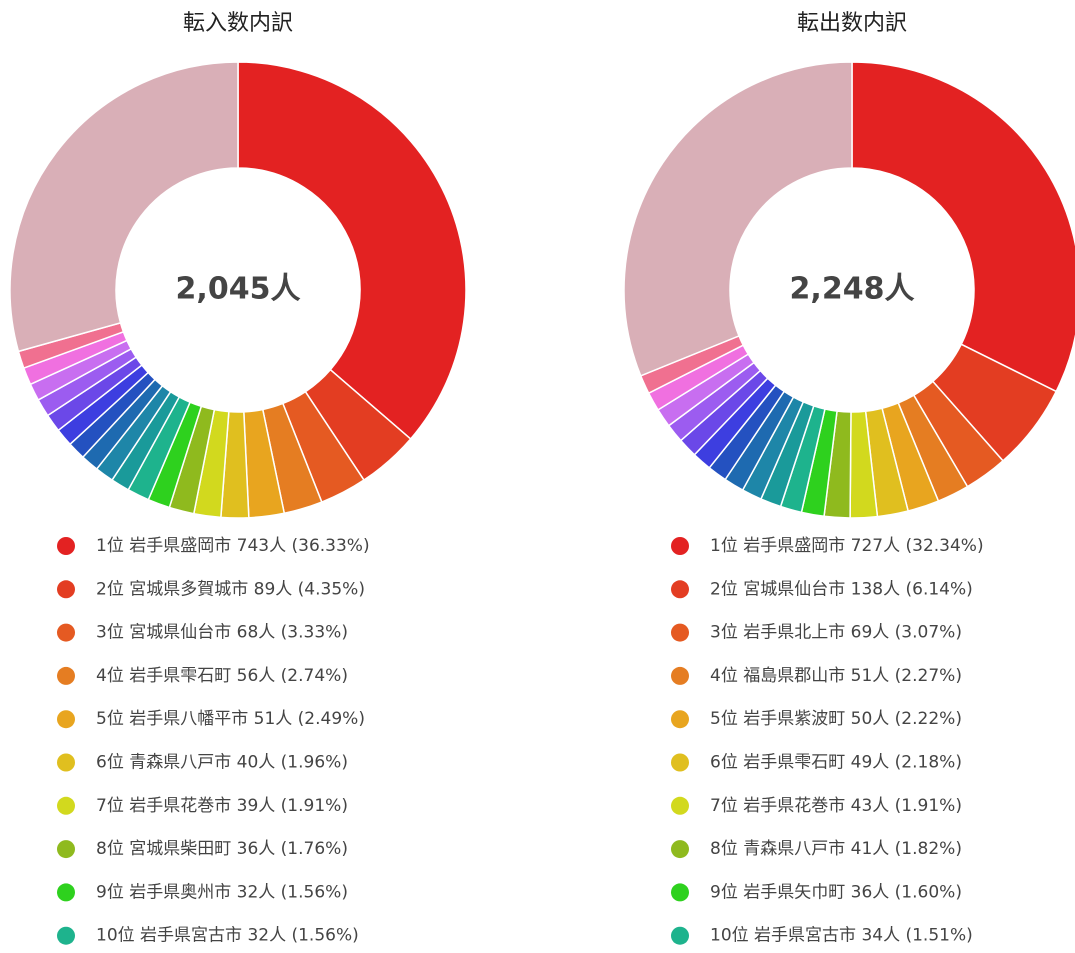  Describe the element at coordinates (777, 892) in the screenshot. I see `legend-label: 9位 岩手県矢巾町` at that location.